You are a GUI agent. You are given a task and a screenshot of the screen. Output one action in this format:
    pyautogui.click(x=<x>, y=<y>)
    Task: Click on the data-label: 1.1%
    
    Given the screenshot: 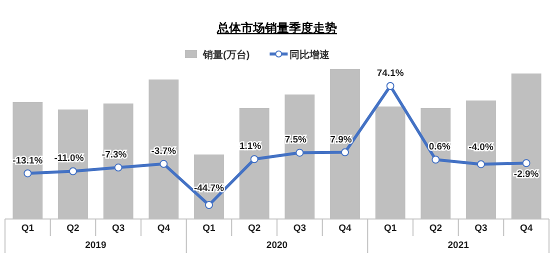 What is the action you would take?
    pyautogui.click(x=251, y=146)
    